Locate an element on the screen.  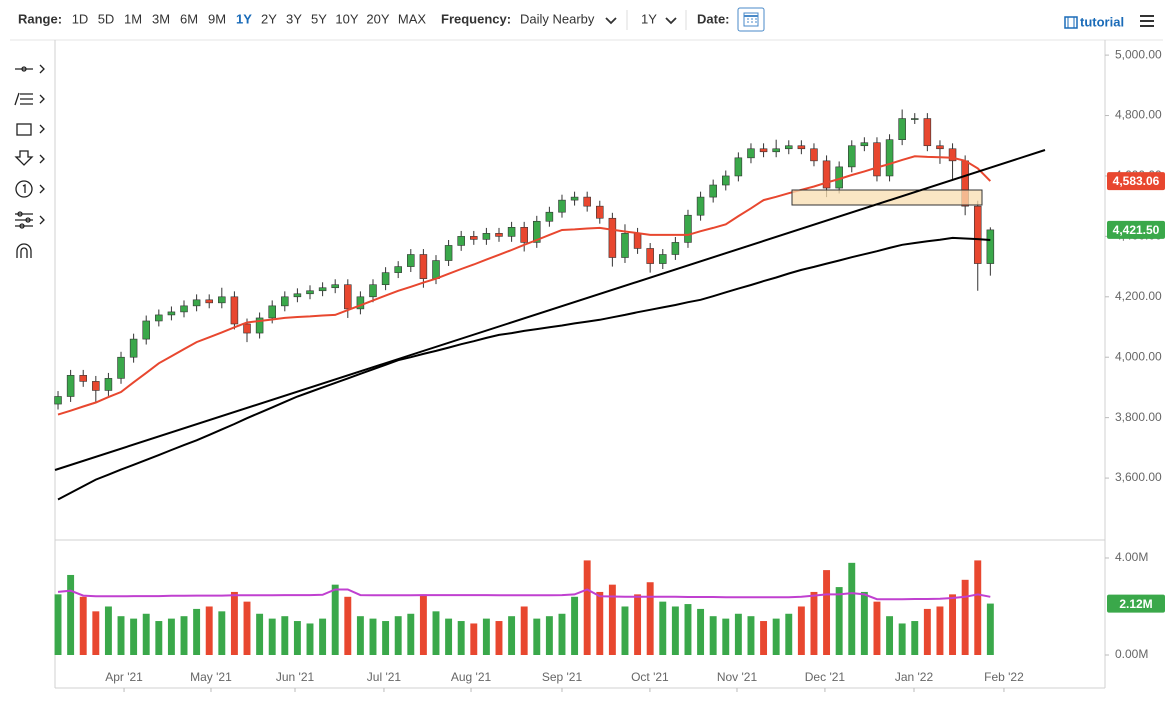
note-tool is located at coordinates (30, 189).